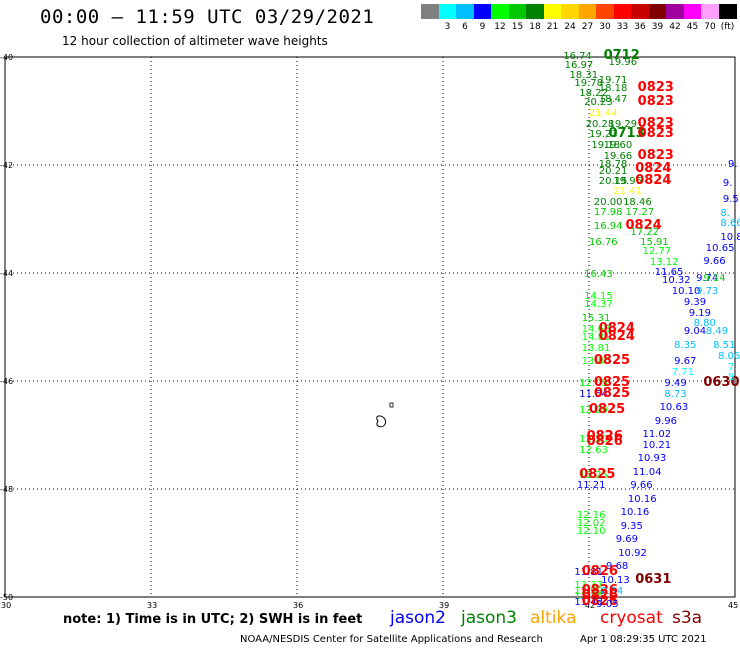  Describe the element at coordinates (627, 540) in the screenshot. I see `wave-height-label: 9.69` at that location.